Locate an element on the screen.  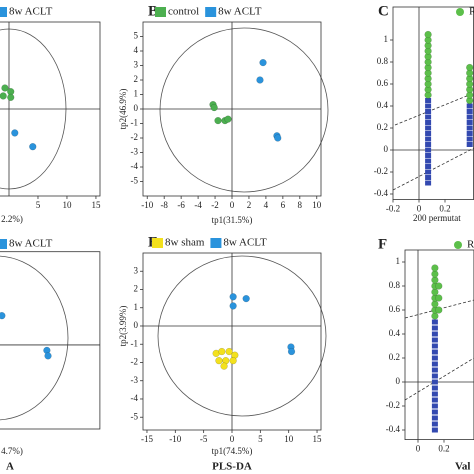
panel-caption: Val is located at coordinates (463, 467).